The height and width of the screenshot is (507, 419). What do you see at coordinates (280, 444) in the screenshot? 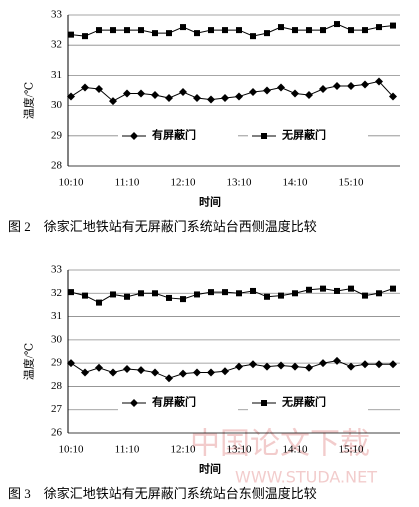
I see `watermark: 中国论文下载` at bounding box center [280, 444].